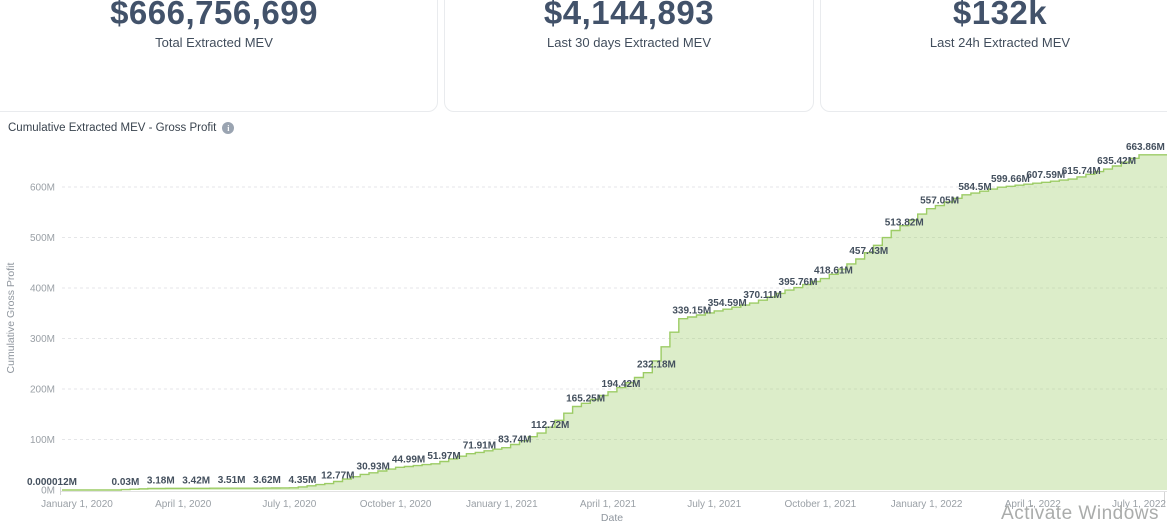 The image size is (1167, 527). Describe the element at coordinates (289, 504) in the screenshot. I see `x-tick-label: July 1, 2020` at that location.